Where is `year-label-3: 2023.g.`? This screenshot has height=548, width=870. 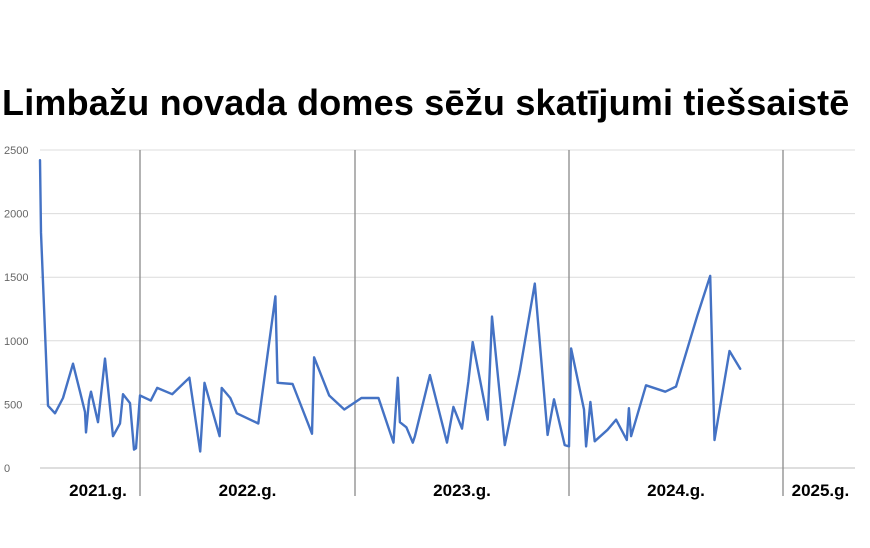 year-label-3: 2023.g. is located at coordinates (462, 490).